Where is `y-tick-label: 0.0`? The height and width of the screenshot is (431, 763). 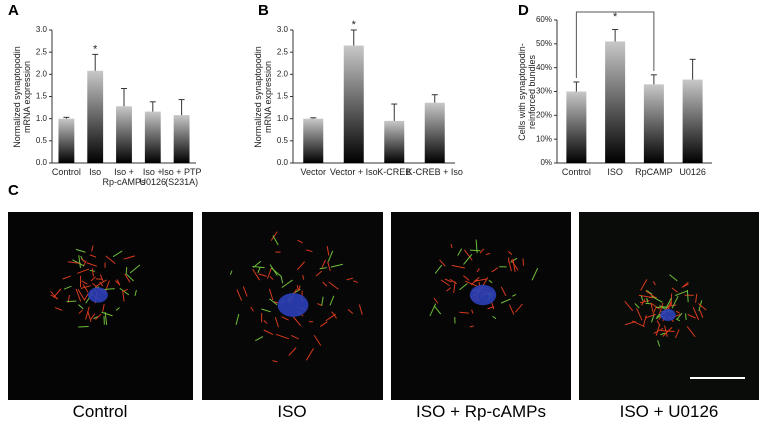
y-tick-label: 0.0 is located at coordinates (42, 162).